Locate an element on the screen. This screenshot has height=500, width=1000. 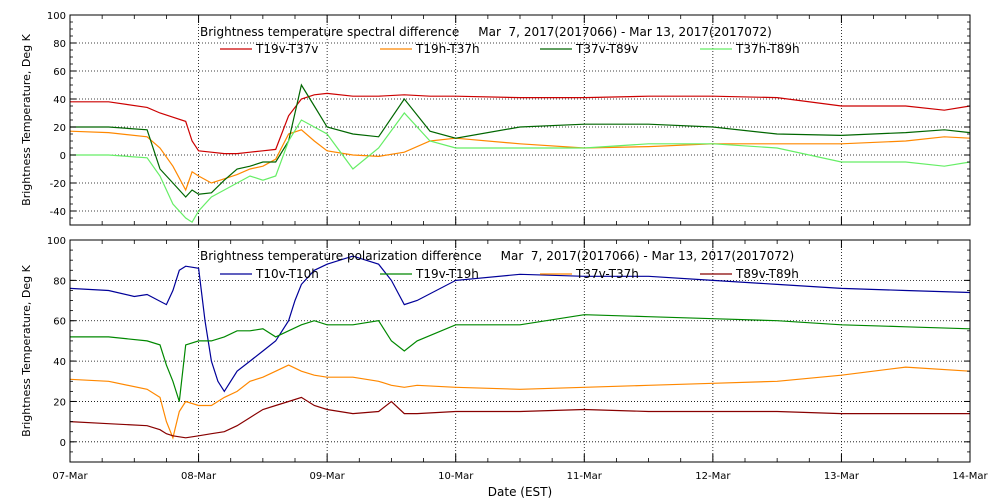
series-line-t89v-t89h is located at coordinates (519, 417).